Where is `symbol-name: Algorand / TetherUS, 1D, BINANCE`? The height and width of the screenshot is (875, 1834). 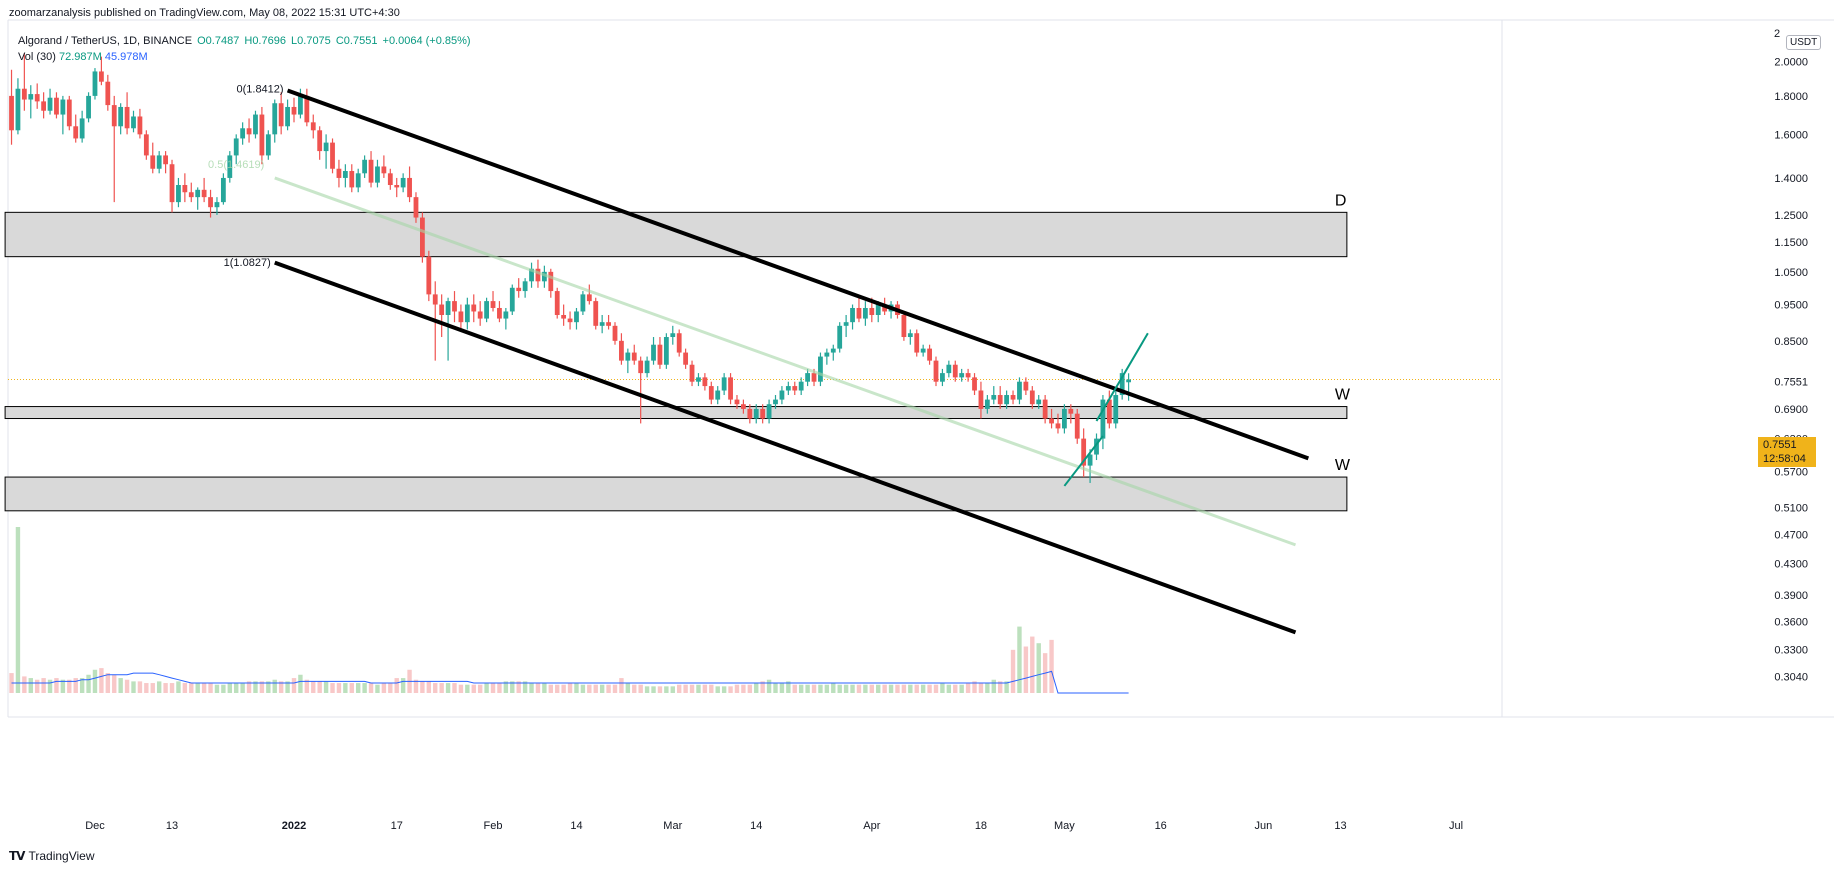 symbol-name: Algorand / TetherUS, 1D, BINANCE is located at coordinates (105, 41).